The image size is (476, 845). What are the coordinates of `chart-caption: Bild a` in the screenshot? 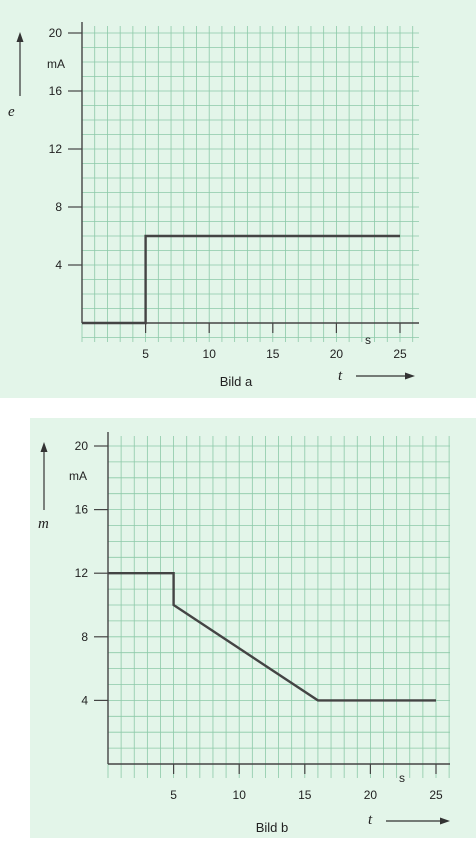 It's located at (236, 381).